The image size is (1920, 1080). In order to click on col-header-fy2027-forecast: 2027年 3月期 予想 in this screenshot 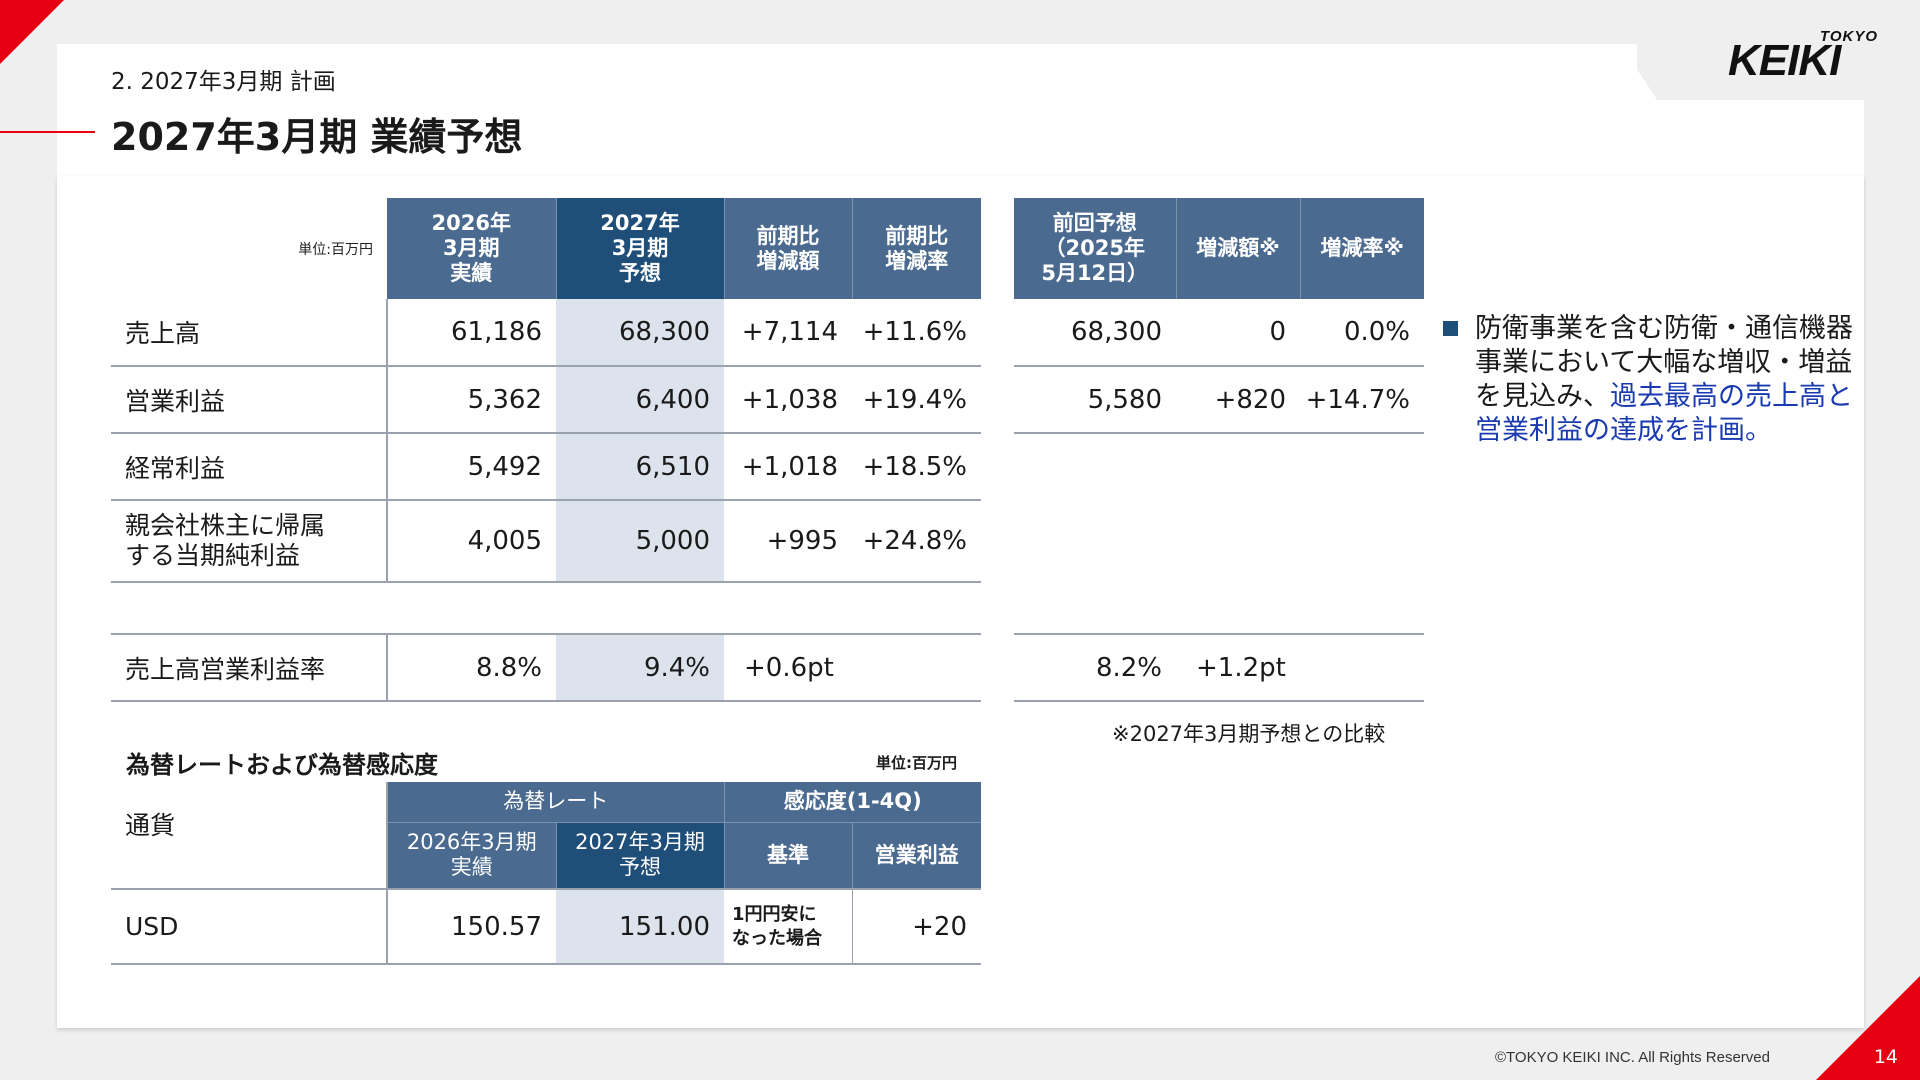, I will do `click(640, 248)`.